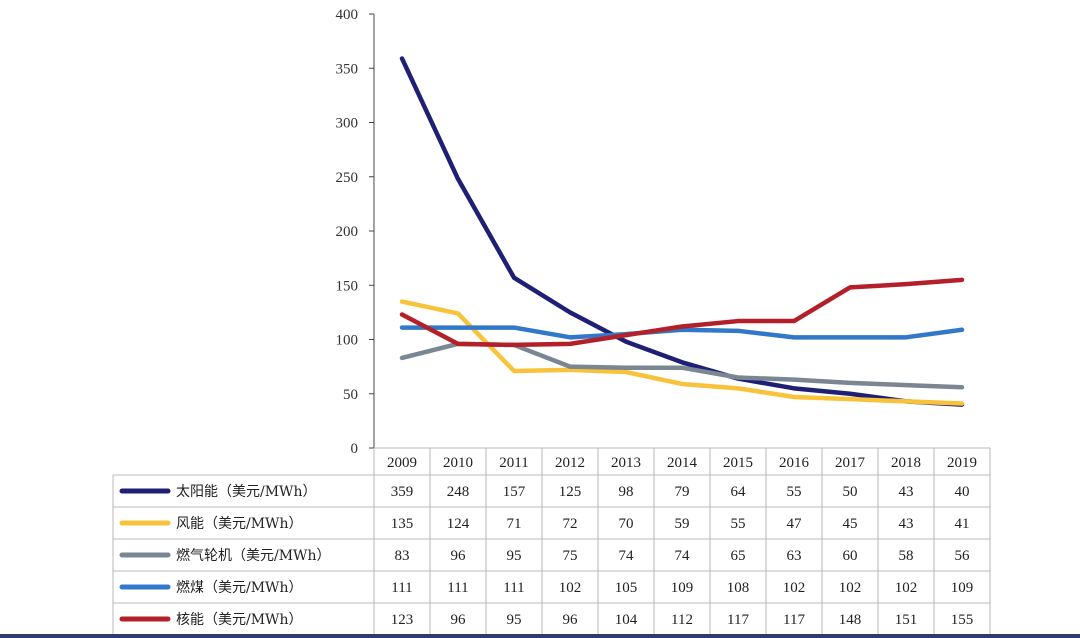 This screenshot has width=1080, height=638. Describe the element at coordinates (570, 463) in the screenshot. I see `x-tick-label: 2012` at that location.